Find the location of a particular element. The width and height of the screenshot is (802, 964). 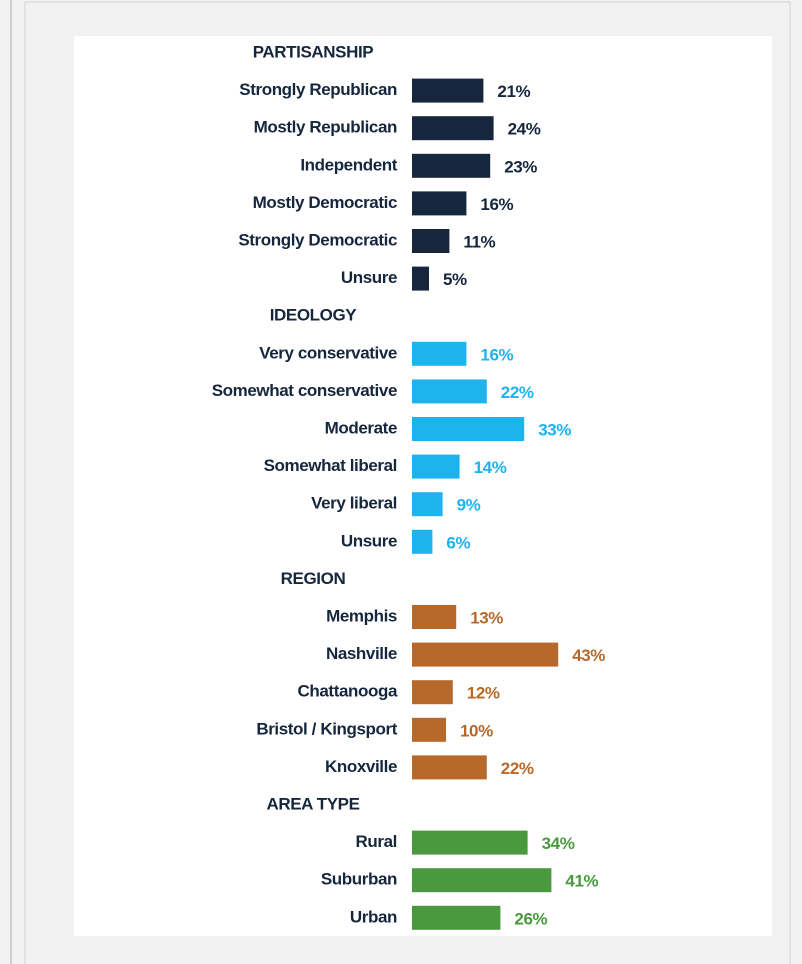

category-label: Memphis is located at coordinates (361, 615).